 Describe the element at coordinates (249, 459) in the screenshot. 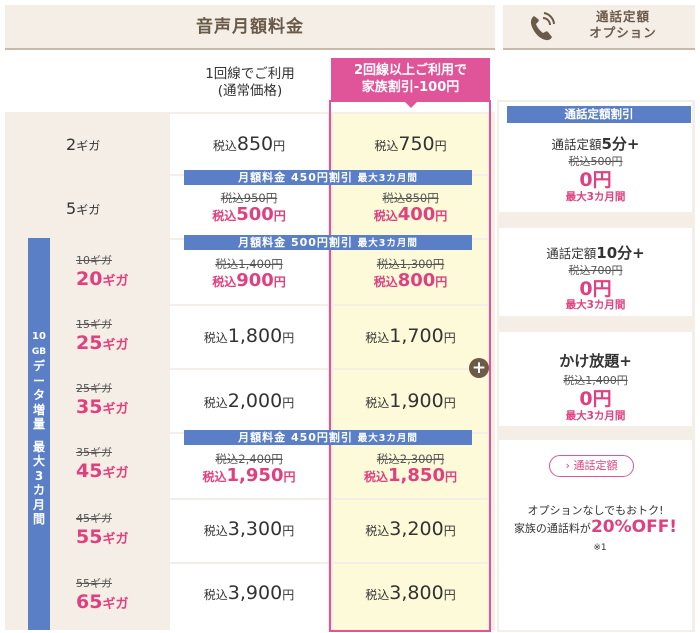

I see `old-price-single-45gb: 税込2,400円` at that location.